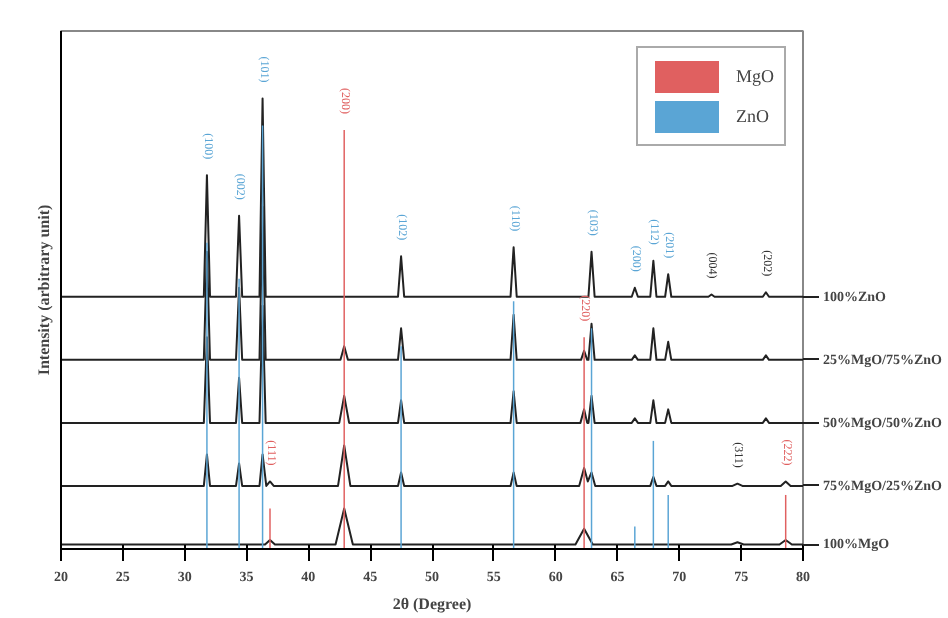 The width and height of the screenshot is (948, 618). Describe the element at coordinates (44, 290) in the screenshot. I see `y-axis-title: Intensity (arbitrary unit)` at that location.